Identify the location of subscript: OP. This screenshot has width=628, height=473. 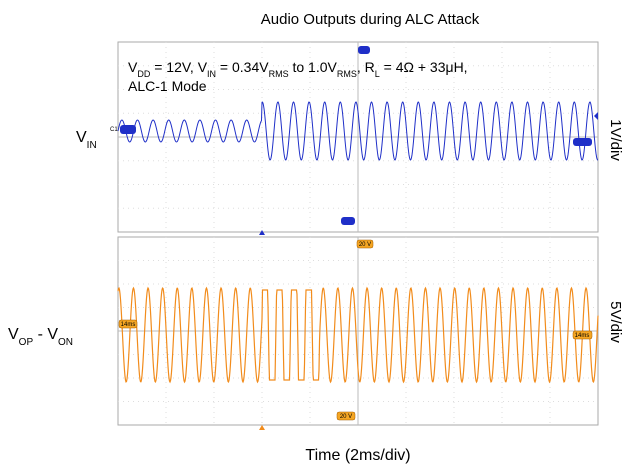
(26, 342).